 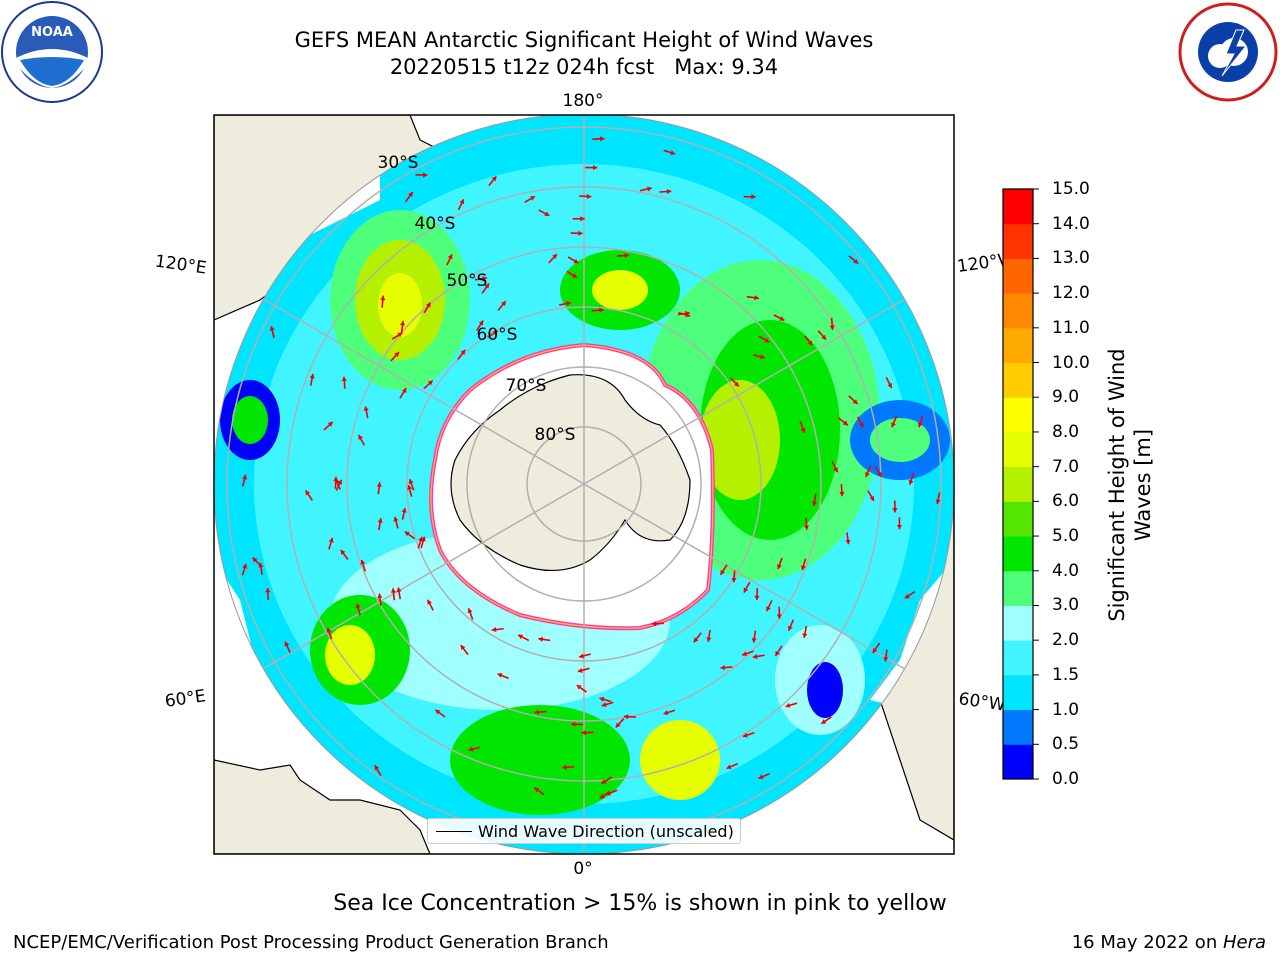 What do you see at coordinates (1147, 942) in the screenshot?
I see `footer-date-text: 16 May 2022 on` at bounding box center [1147, 942].